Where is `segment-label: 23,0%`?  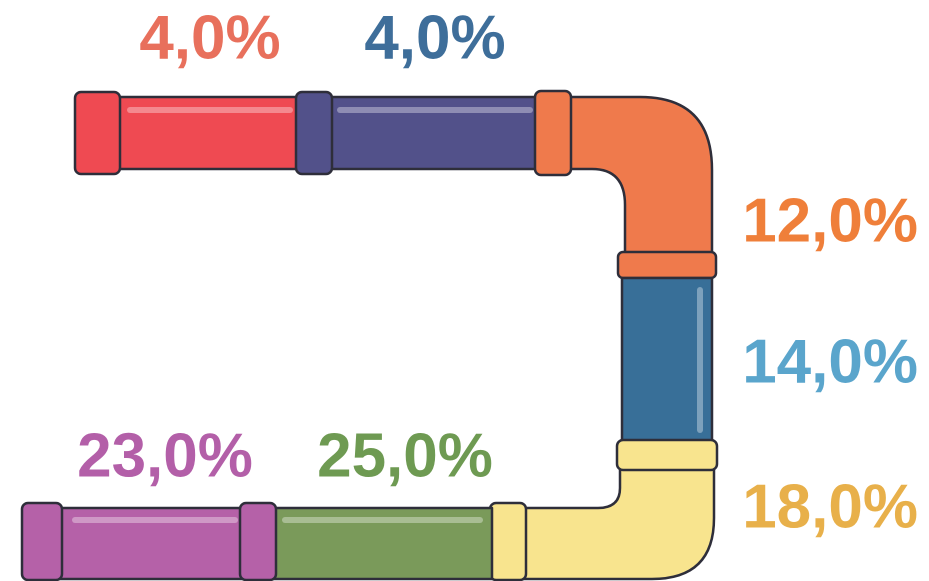 segment-label: 23,0% is located at coordinates (165, 455).